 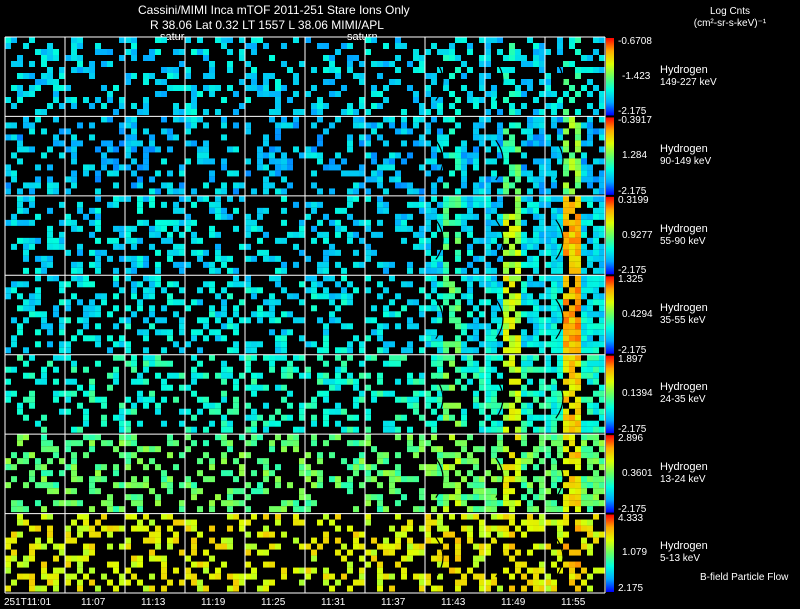 I want to click on heatmap-cell, so click(x=155, y=76).